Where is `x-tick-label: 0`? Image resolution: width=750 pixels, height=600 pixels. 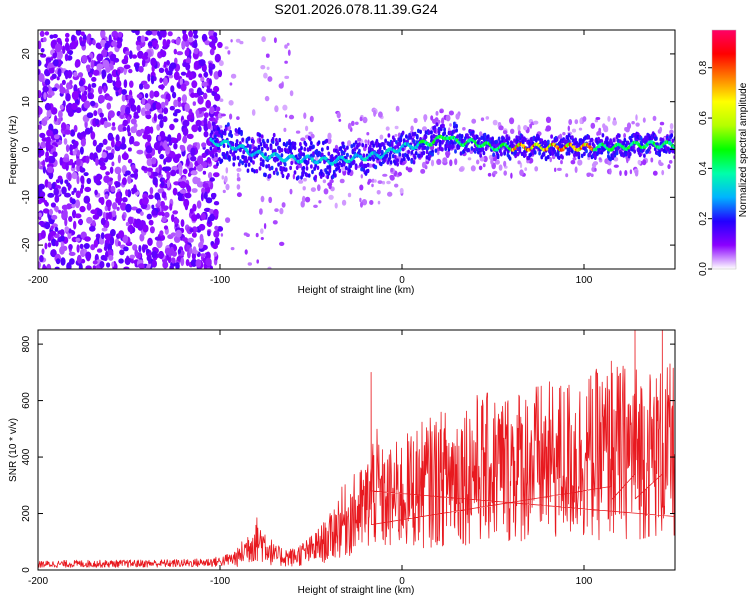
x-tick-label: 0 is located at coordinates (402, 581).